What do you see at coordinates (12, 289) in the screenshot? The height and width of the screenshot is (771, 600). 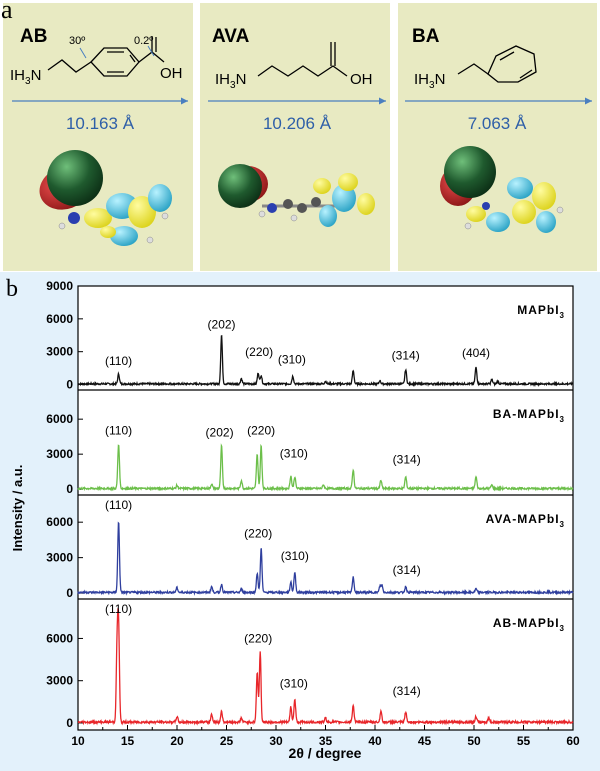 I see `panel-b-letter: b` at bounding box center [12, 289].